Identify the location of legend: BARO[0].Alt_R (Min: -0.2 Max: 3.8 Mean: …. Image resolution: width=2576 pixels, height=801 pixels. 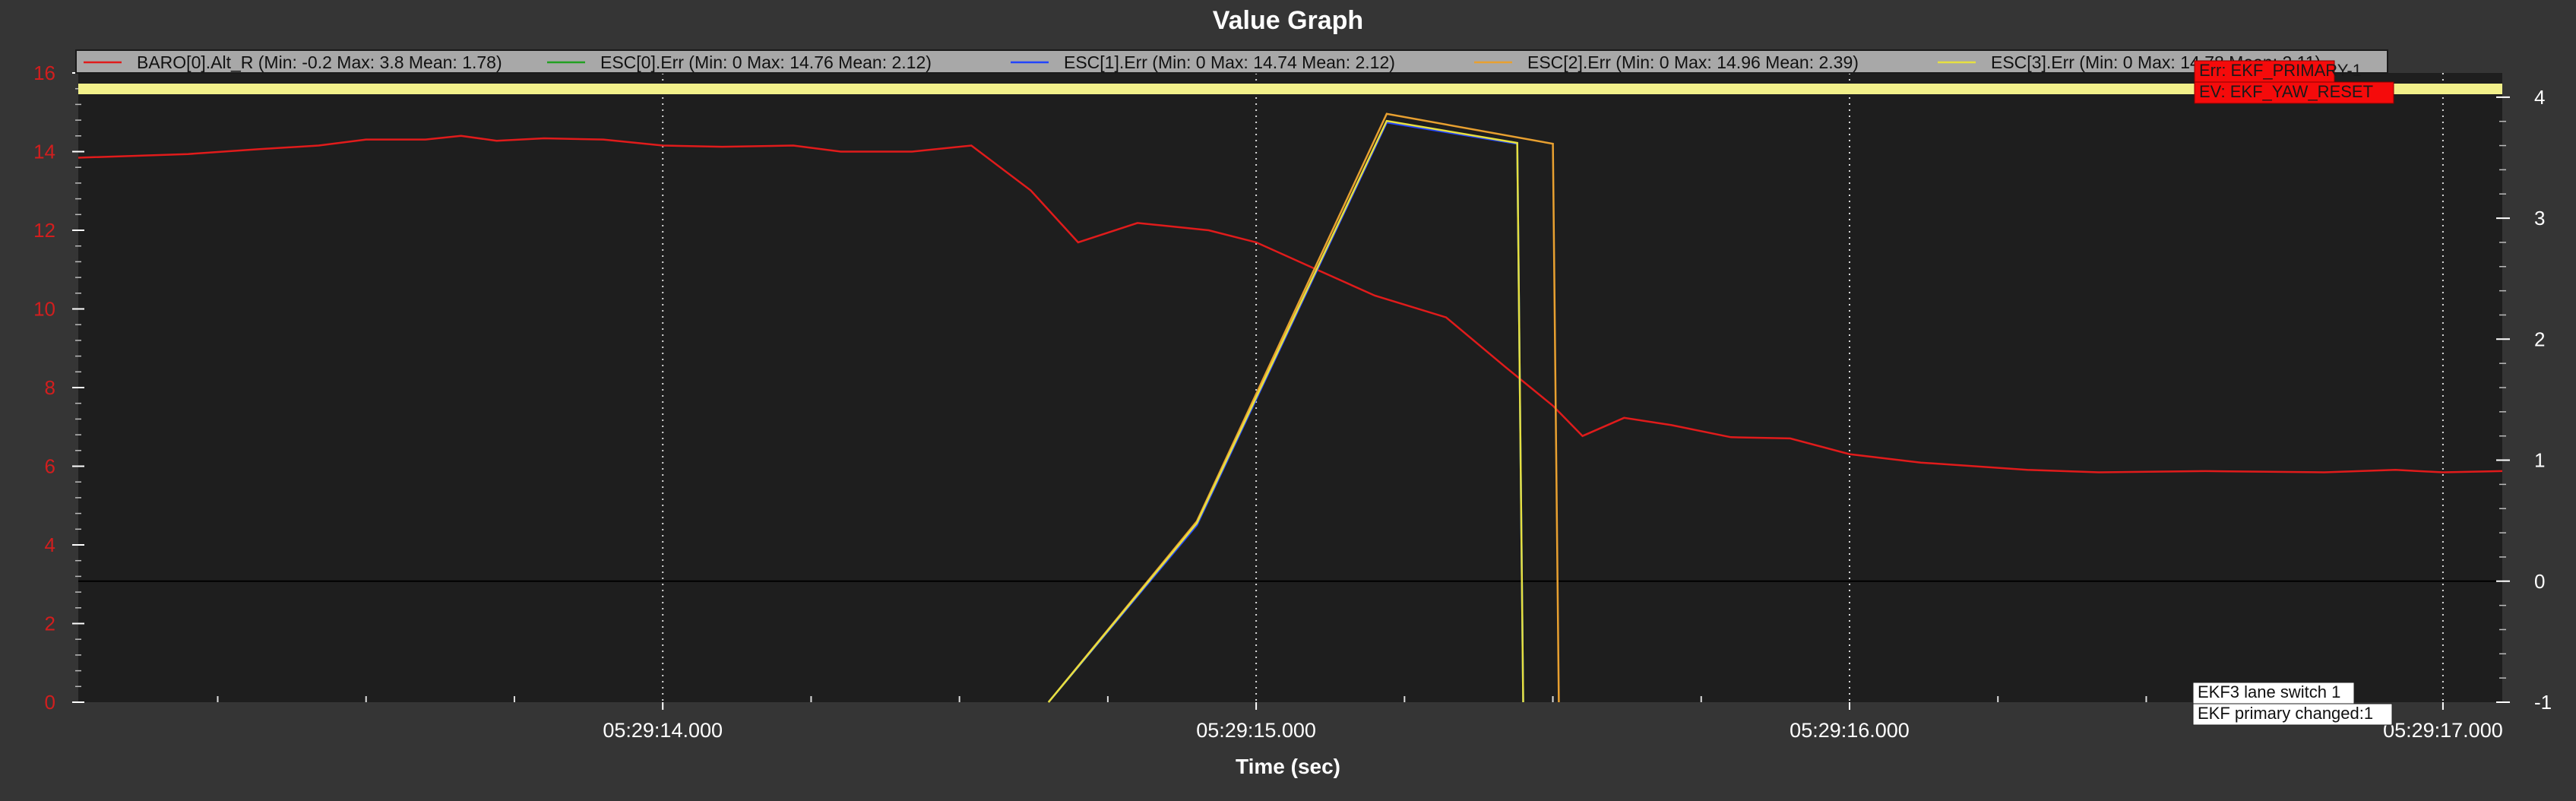
(1231, 62).